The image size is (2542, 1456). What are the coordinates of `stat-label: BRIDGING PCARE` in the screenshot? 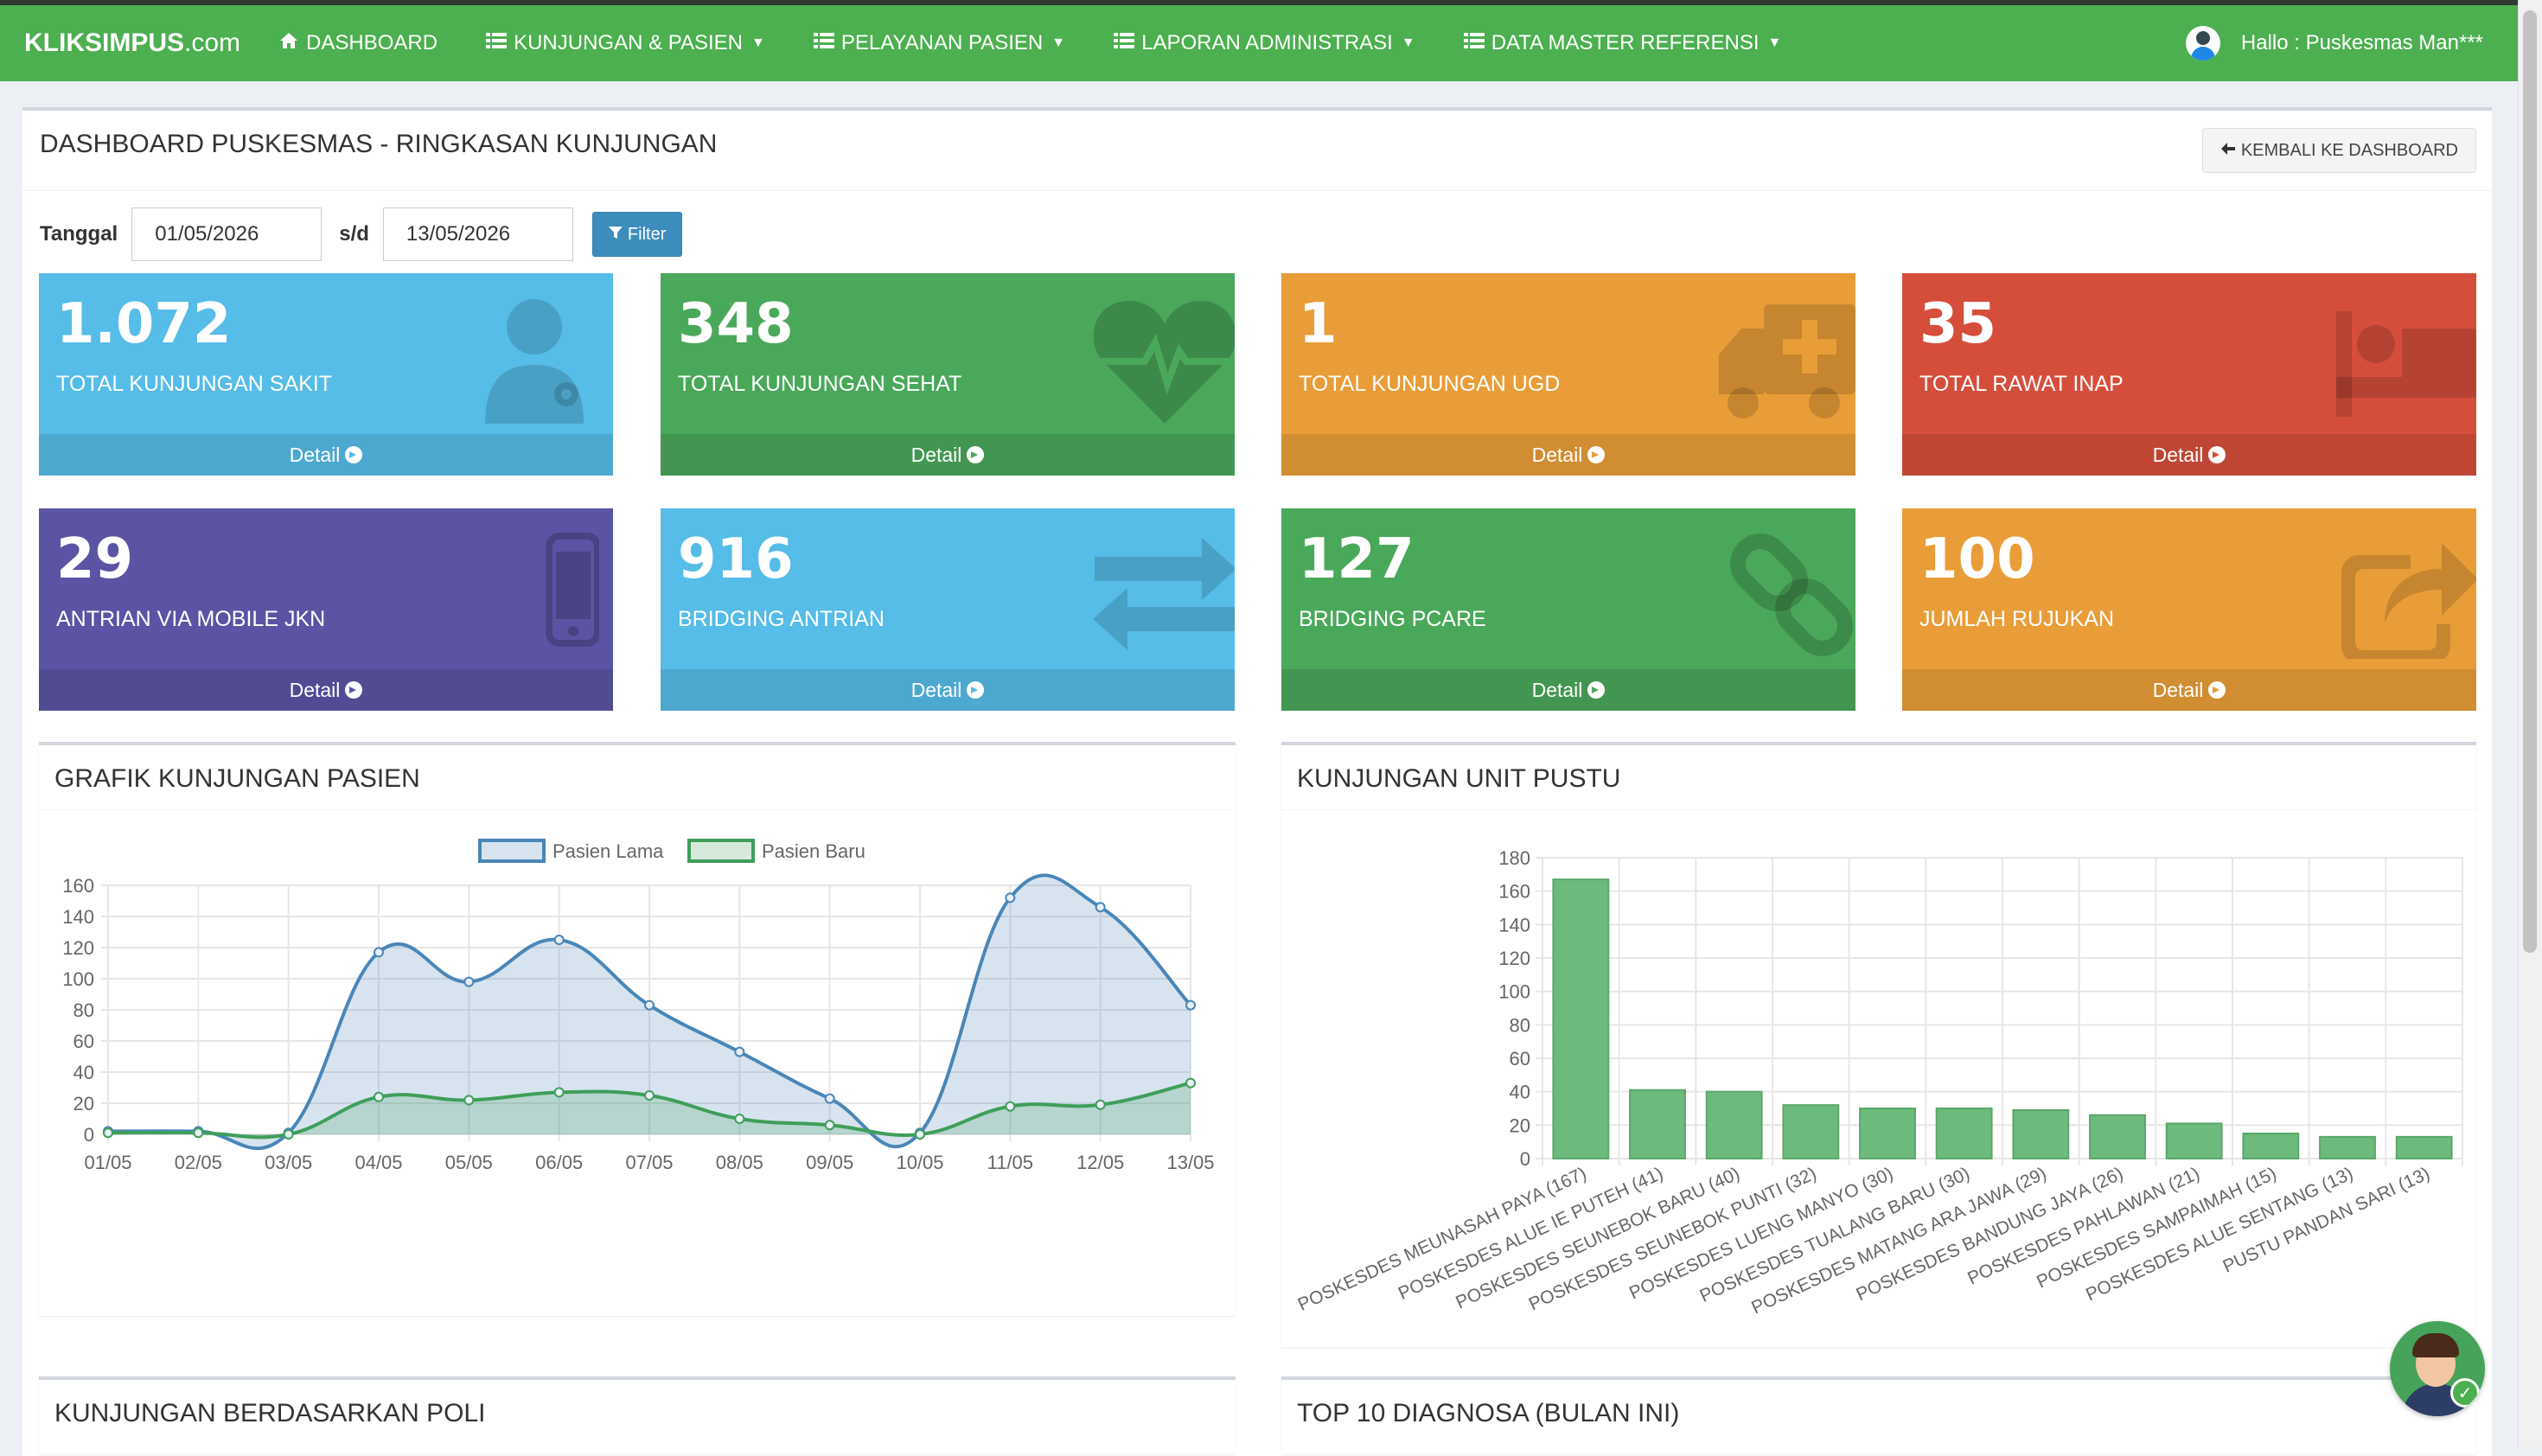 It's located at (1392, 619).